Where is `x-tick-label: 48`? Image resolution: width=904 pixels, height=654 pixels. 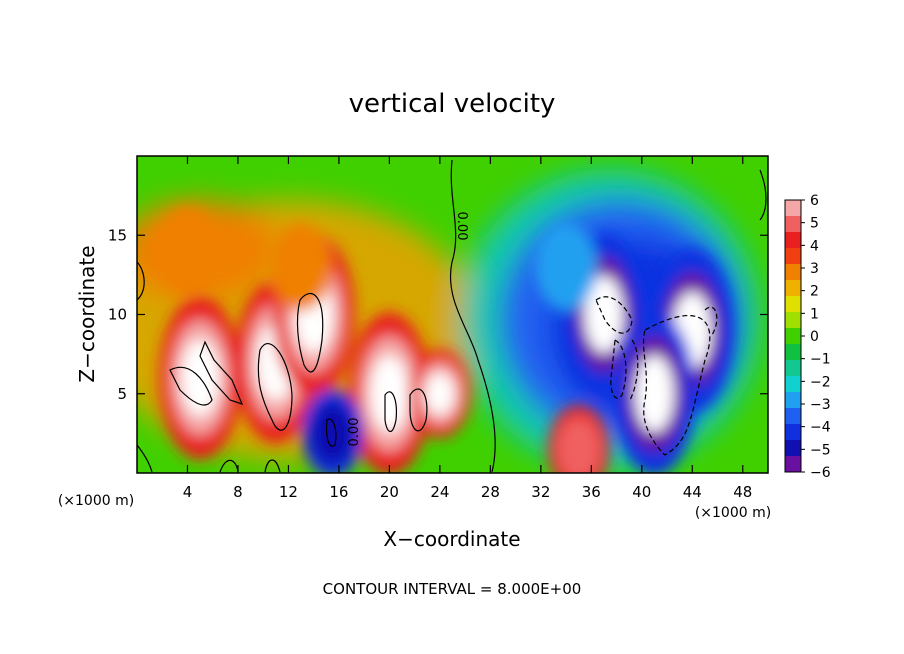 x-tick-label: 48 is located at coordinates (742, 492).